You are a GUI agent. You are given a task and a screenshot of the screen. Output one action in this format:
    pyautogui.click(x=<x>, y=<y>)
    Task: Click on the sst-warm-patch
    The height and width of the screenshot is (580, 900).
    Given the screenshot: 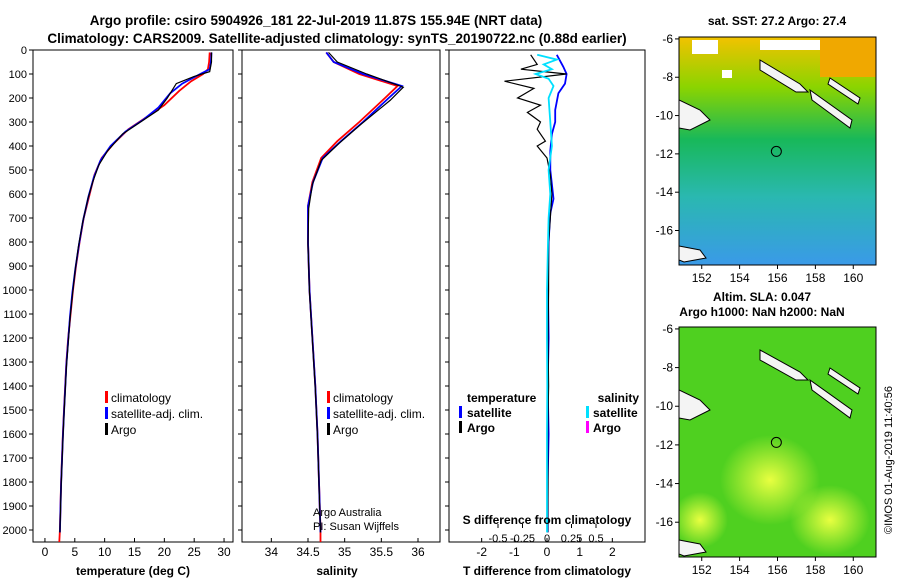 What is the action you would take?
    pyautogui.click(x=848, y=57)
    